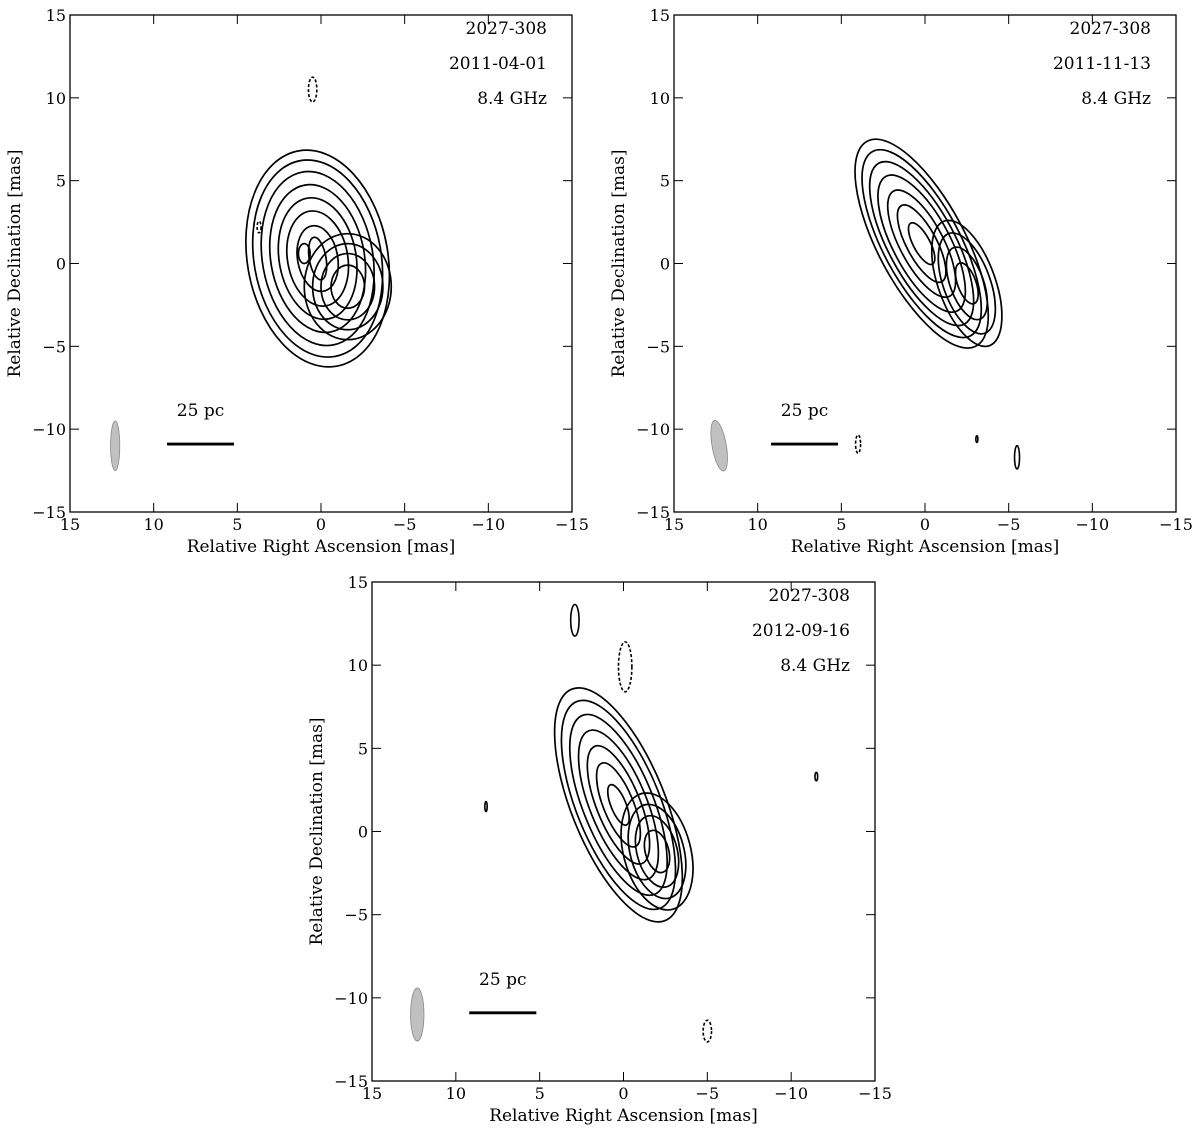 The width and height of the screenshot is (1200, 1134). Describe the element at coordinates (801, 631) in the screenshot. I see `epoch-label: 2012-09-16` at that location.